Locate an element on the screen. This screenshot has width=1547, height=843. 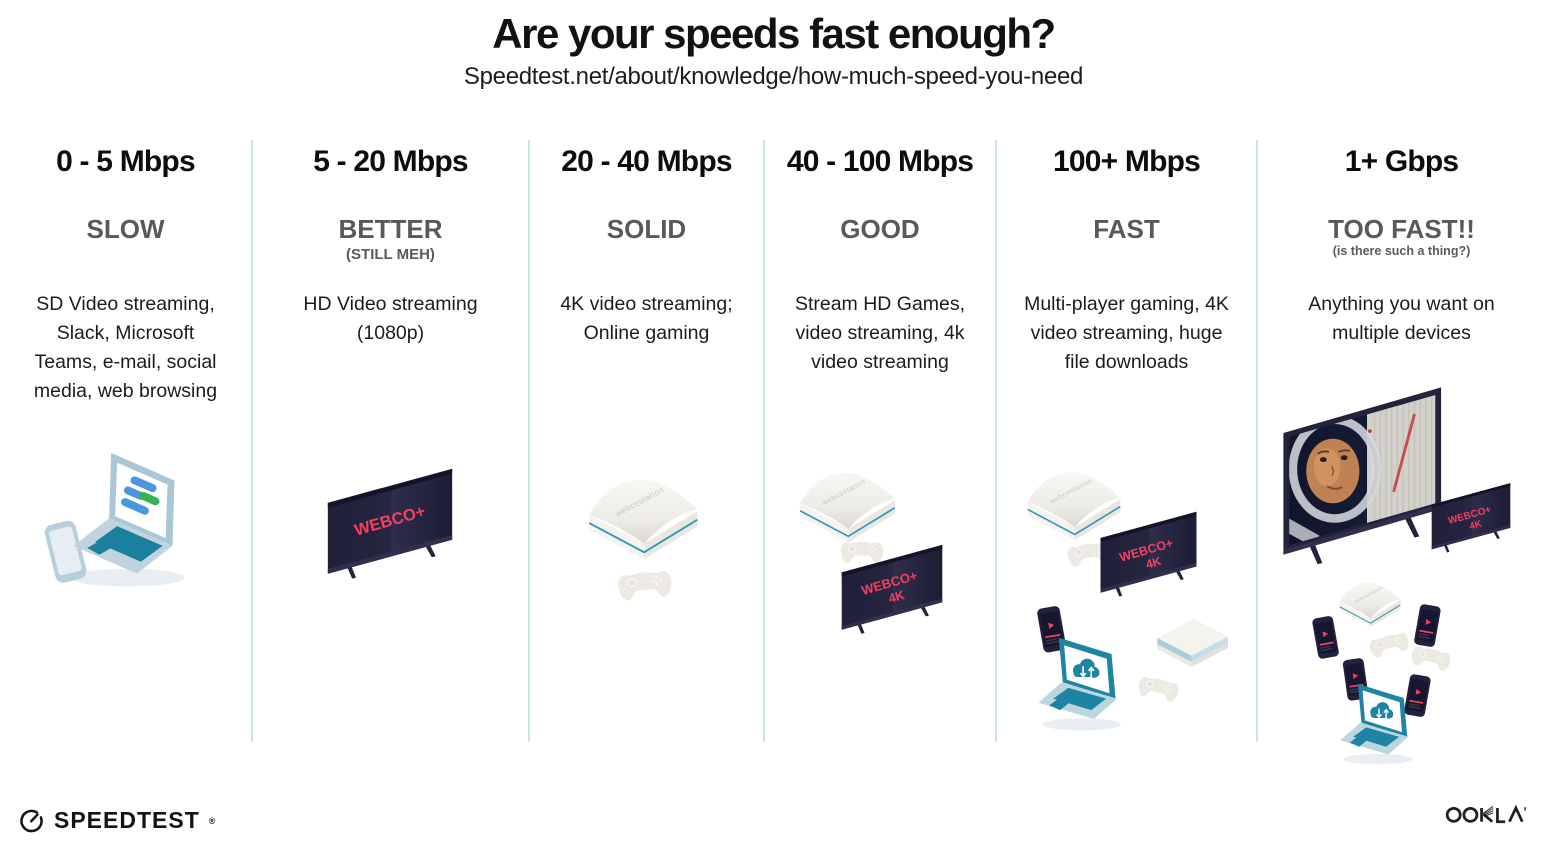
page-title: Are your speeds fast enough? is located at coordinates (774, 33).